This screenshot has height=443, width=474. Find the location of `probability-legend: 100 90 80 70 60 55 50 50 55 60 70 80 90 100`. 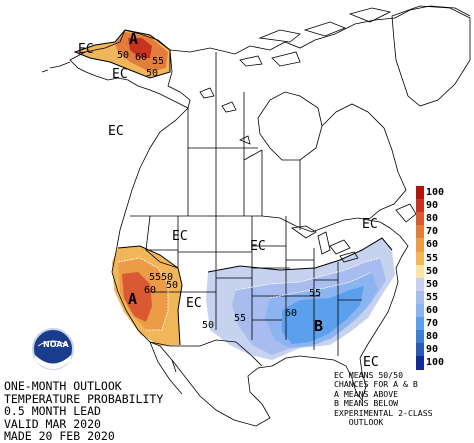

probability-legend: 100 90 80 70 60 55 50 50 55 60 70 80 90 100 is located at coordinates (445, 278).